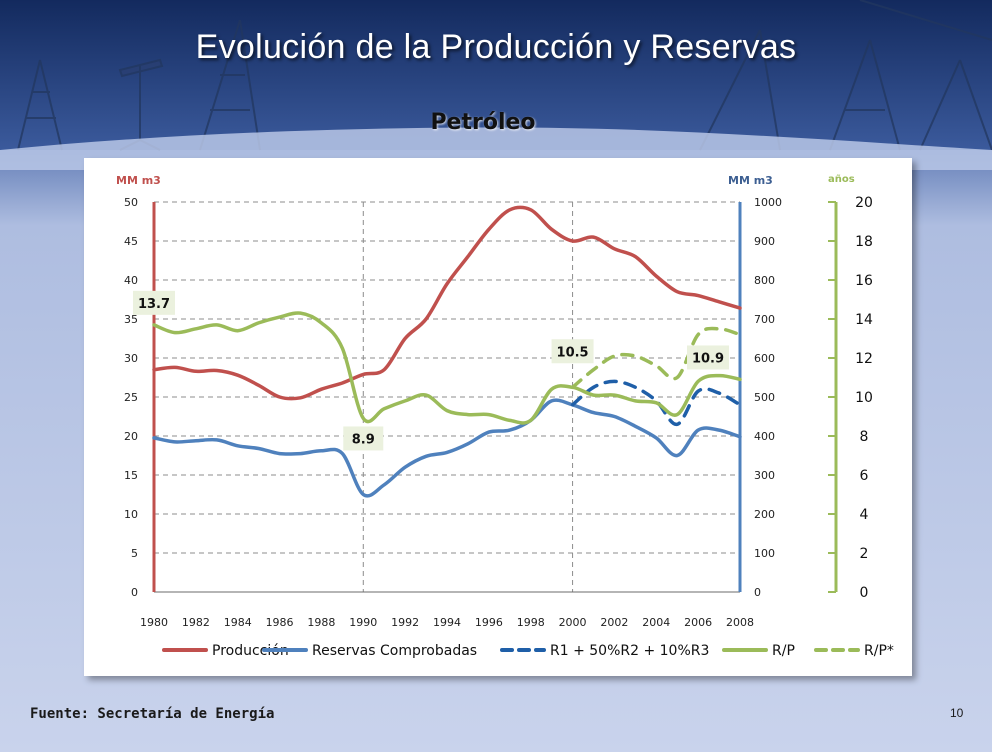 This screenshot has height=752, width=992. Describe the element at coordinates (764, 553) in the screenshot. I see `right-axis-tick-label: 100` at that location.